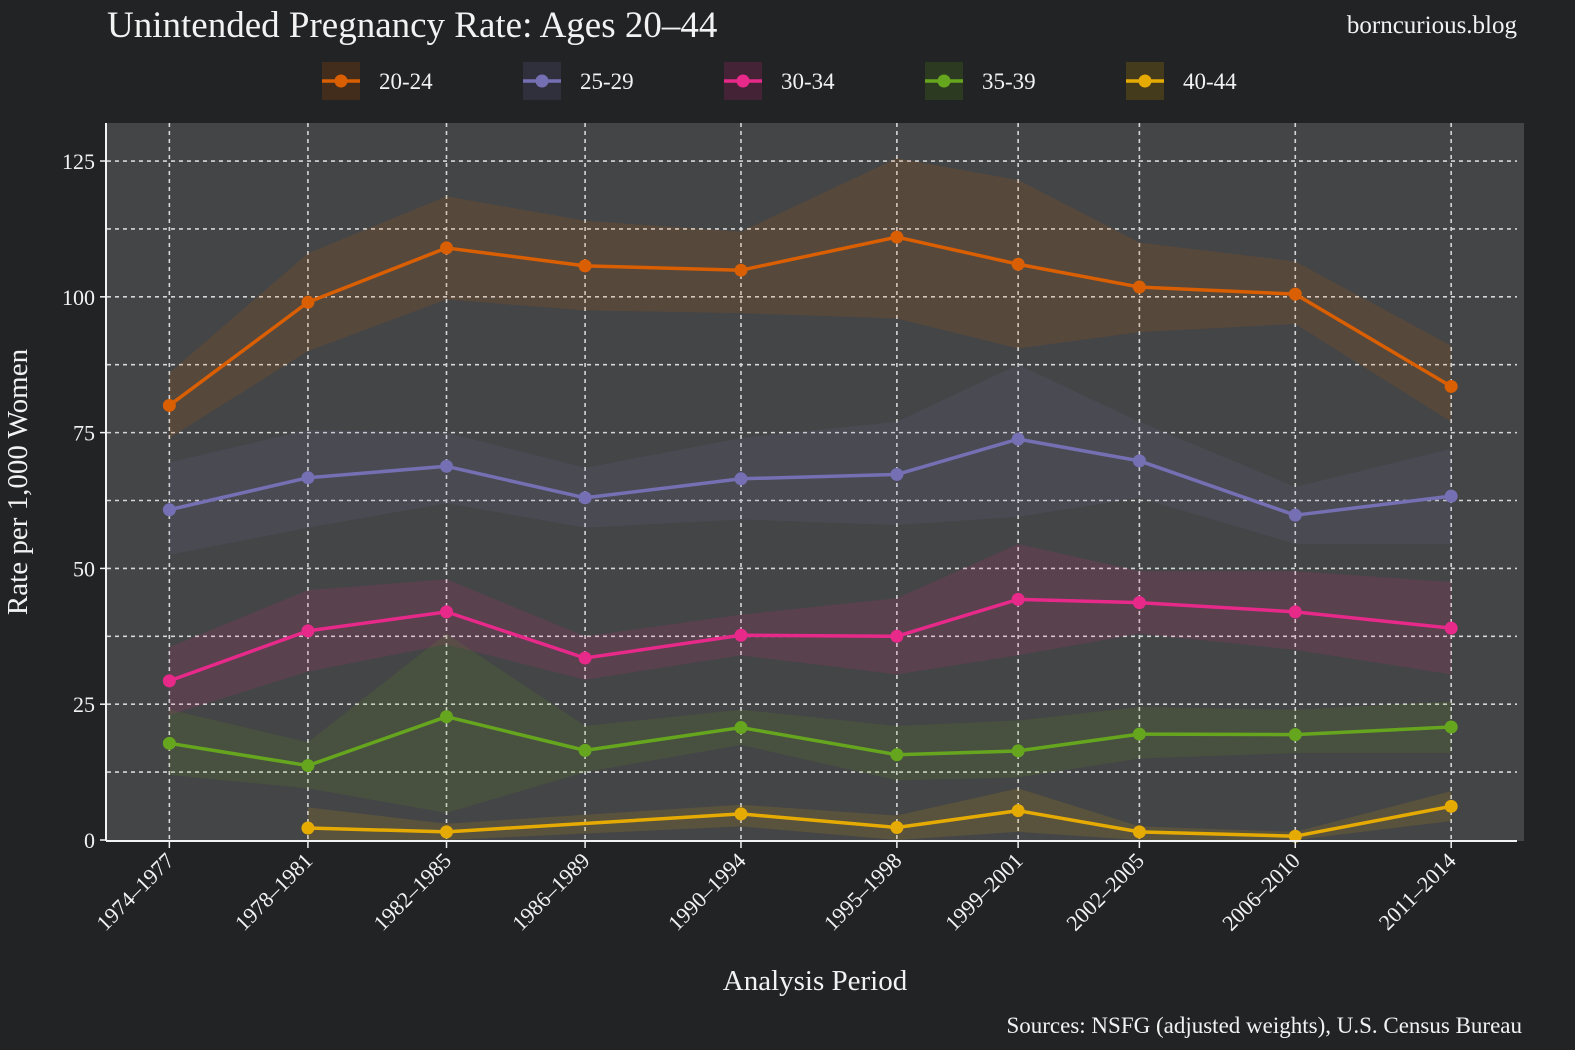 Image resolution: width=1575 pixels, height=1050 pixels. Describe the element at coordinates (84, 433) in the screenshot. I see `y-tick-label: 75` at that location.